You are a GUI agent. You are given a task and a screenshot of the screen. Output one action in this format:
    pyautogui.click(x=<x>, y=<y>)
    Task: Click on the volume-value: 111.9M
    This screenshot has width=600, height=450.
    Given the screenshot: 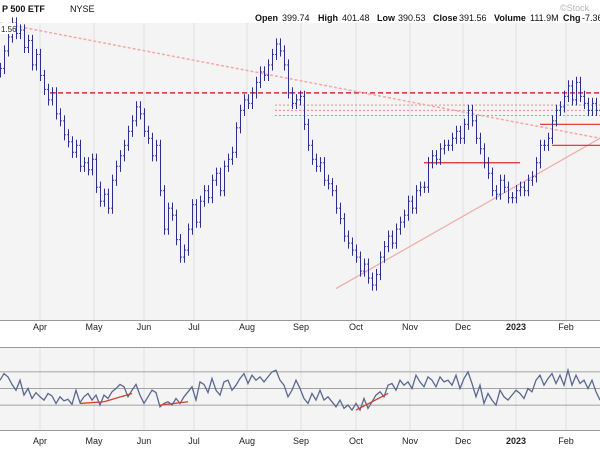 What is the action you would take?
    pyautogui.click(x=544, y=18)
    